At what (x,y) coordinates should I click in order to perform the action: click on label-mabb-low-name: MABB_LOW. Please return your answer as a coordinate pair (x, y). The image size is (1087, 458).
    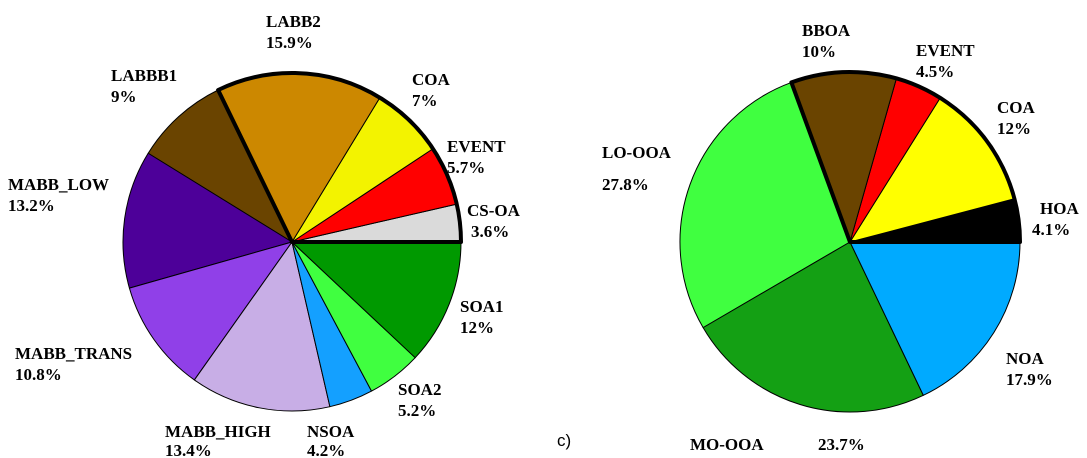
    Looking at the image, I should click on (58, 184).